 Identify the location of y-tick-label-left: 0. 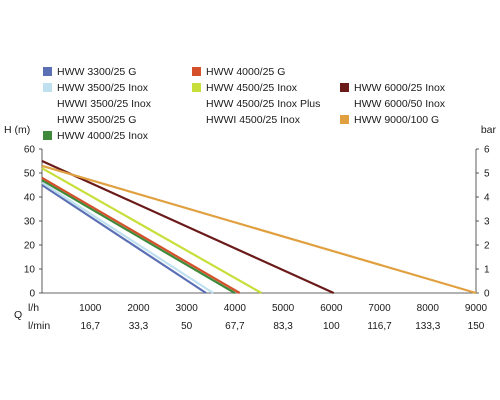
(32, 294).